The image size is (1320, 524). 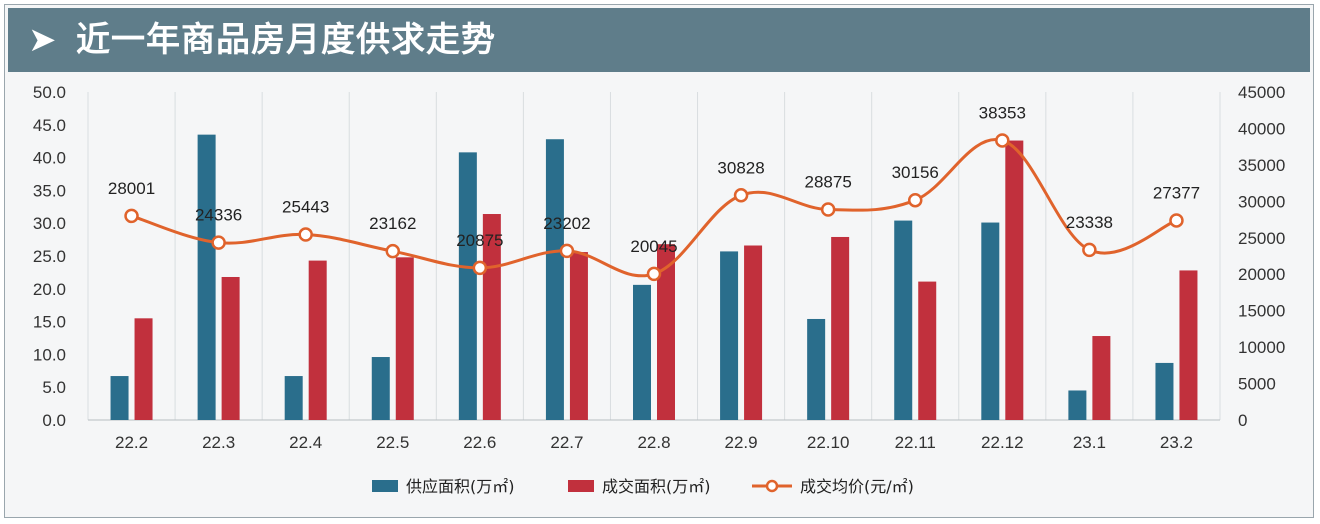 What do you see at coordinates (49, 190) in the screenshot?
I see `y-left-tick-label: 35.0` at bounding box center [49, 190].